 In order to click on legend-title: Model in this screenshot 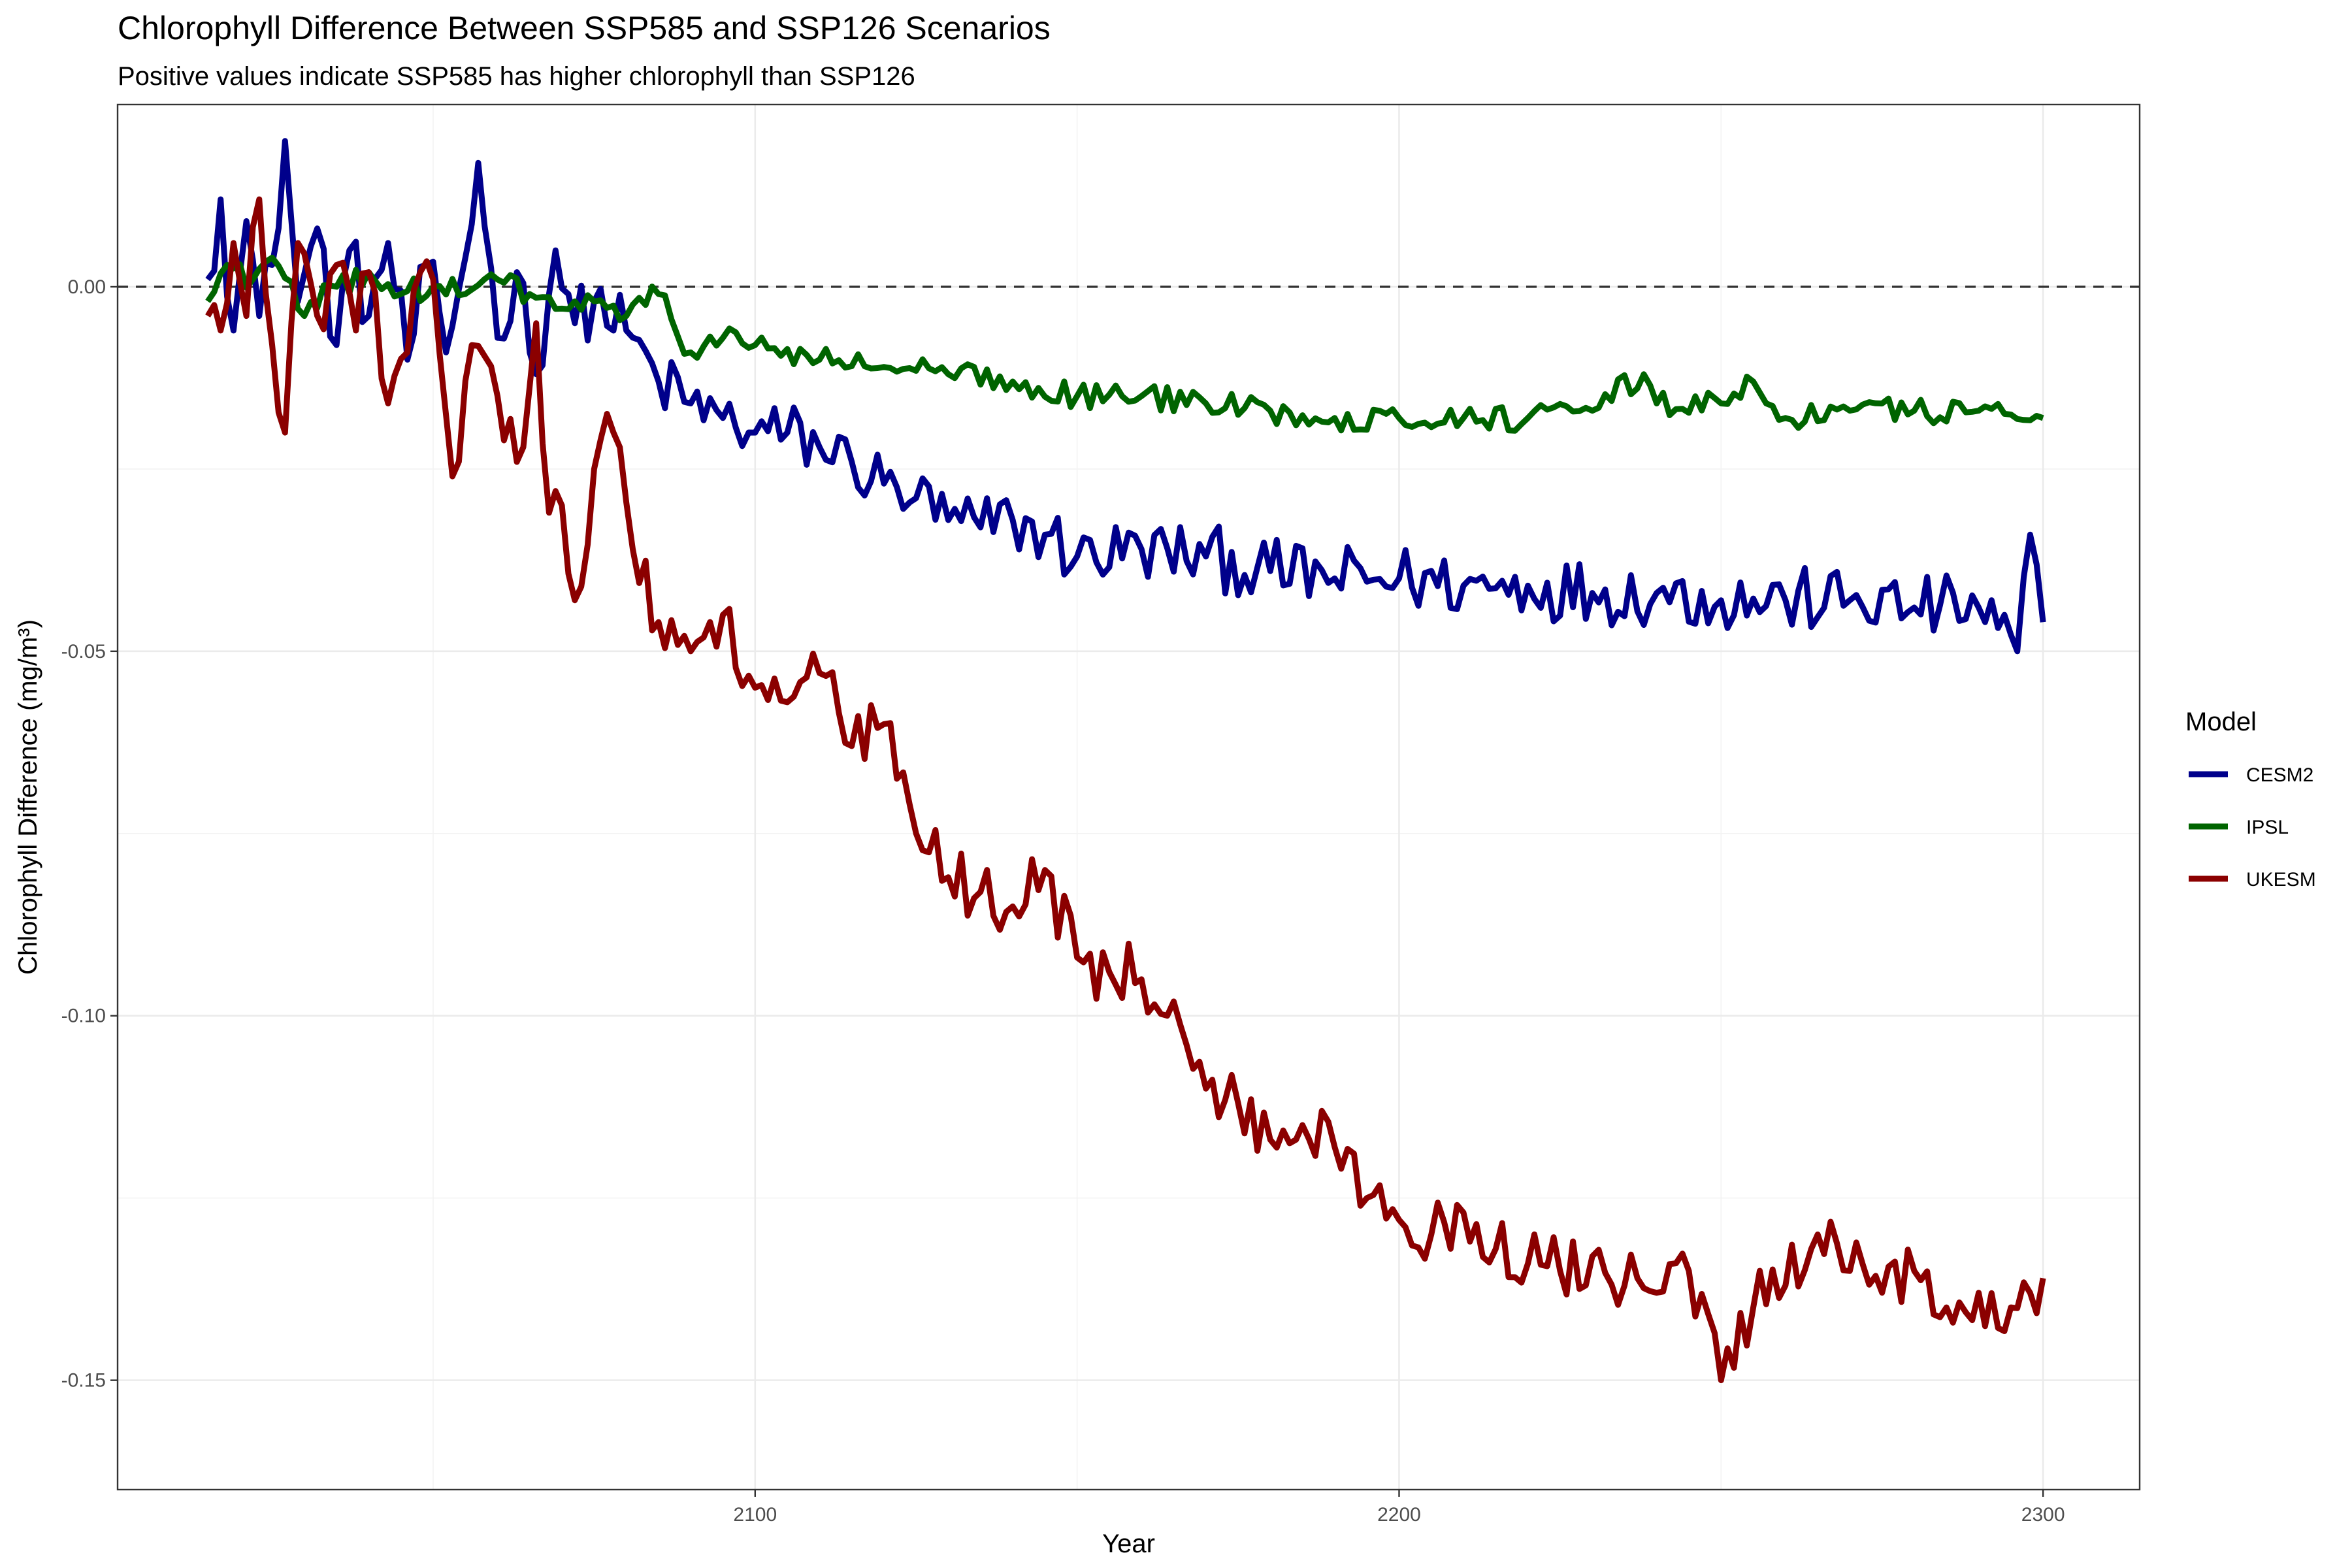, I will do `click(2221, 722)`.